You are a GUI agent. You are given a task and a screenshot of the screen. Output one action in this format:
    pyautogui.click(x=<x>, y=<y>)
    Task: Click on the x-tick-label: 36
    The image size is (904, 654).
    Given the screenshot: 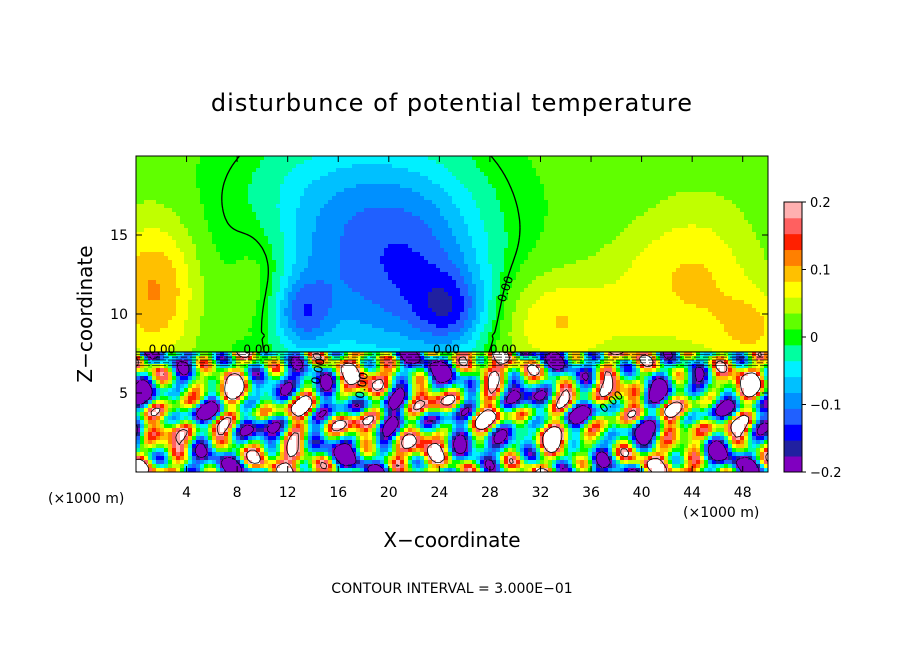 What is the action you would take?
    pyautogui.click(x=591, y=493)
    